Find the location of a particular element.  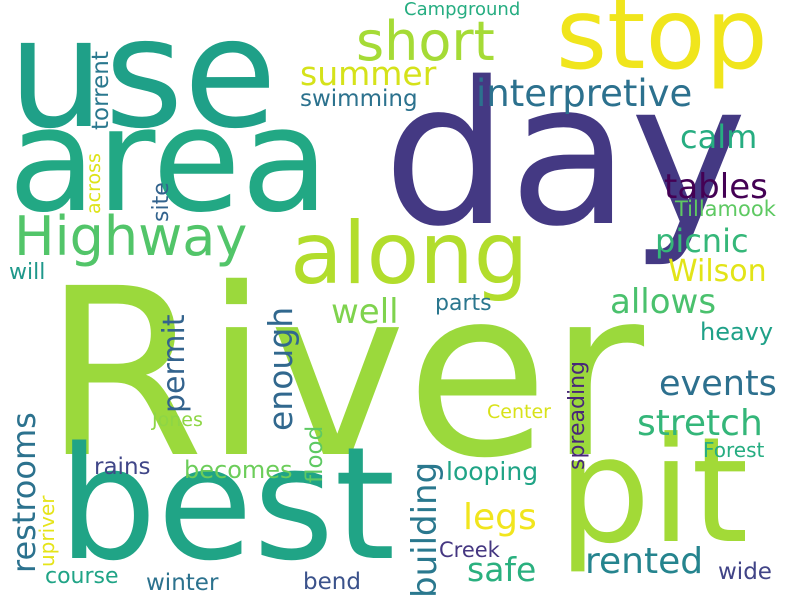

word-upriver: upriver is located at coordinates (47, 531).